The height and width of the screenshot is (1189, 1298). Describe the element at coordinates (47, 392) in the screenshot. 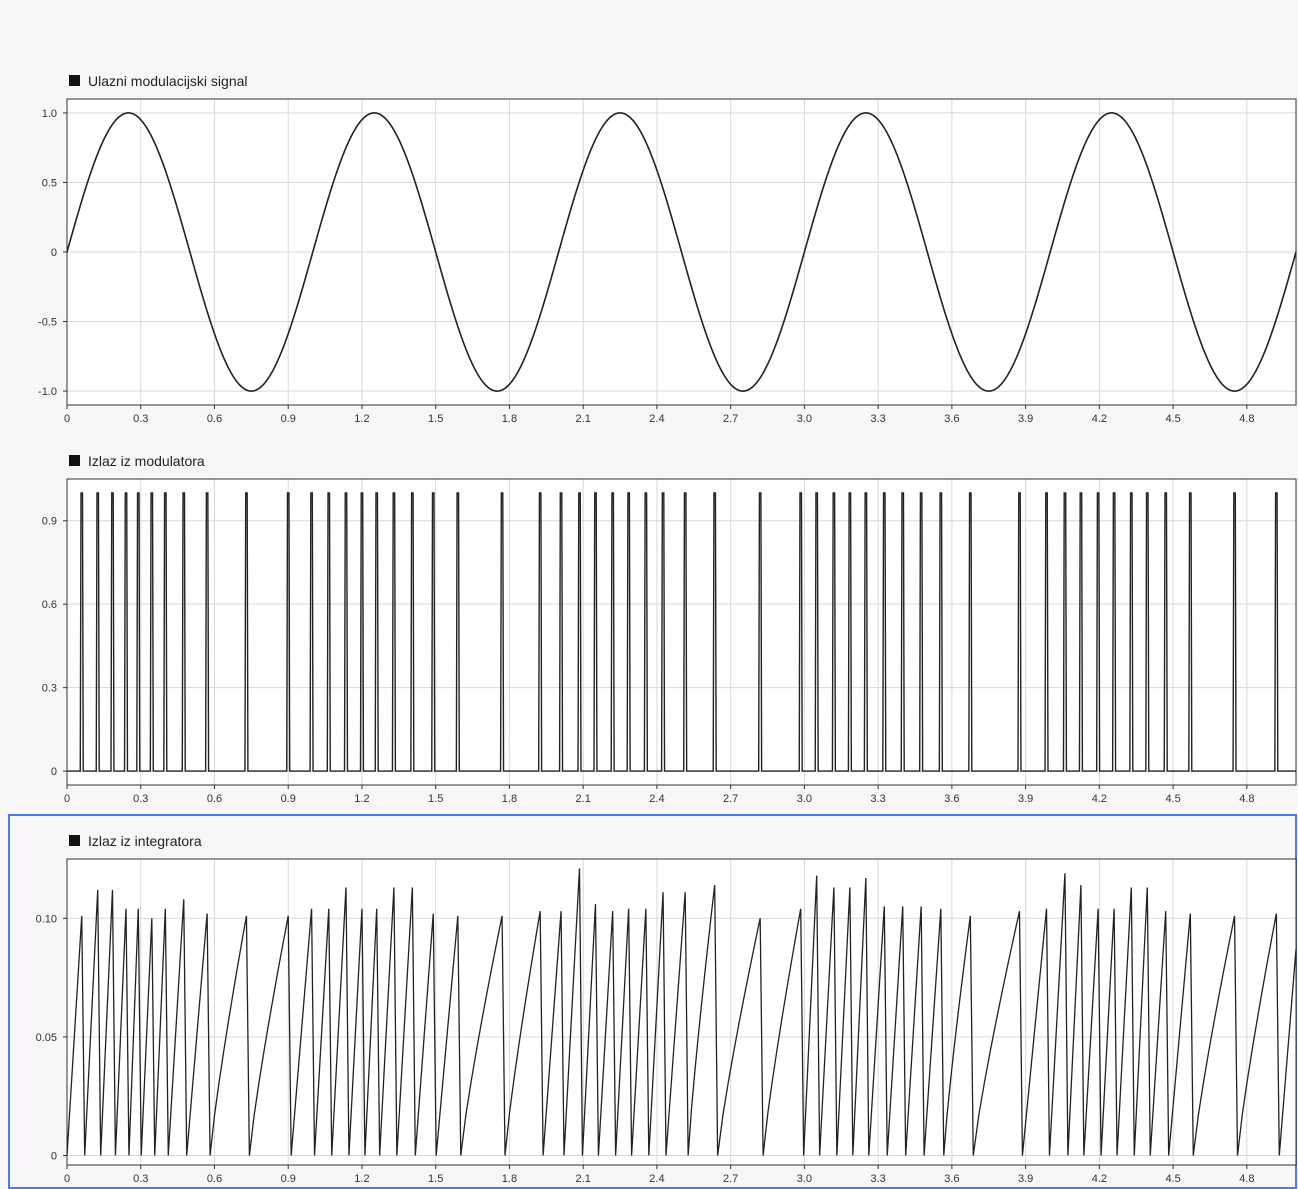

I see `y-tick-label: -1.0` at that location.